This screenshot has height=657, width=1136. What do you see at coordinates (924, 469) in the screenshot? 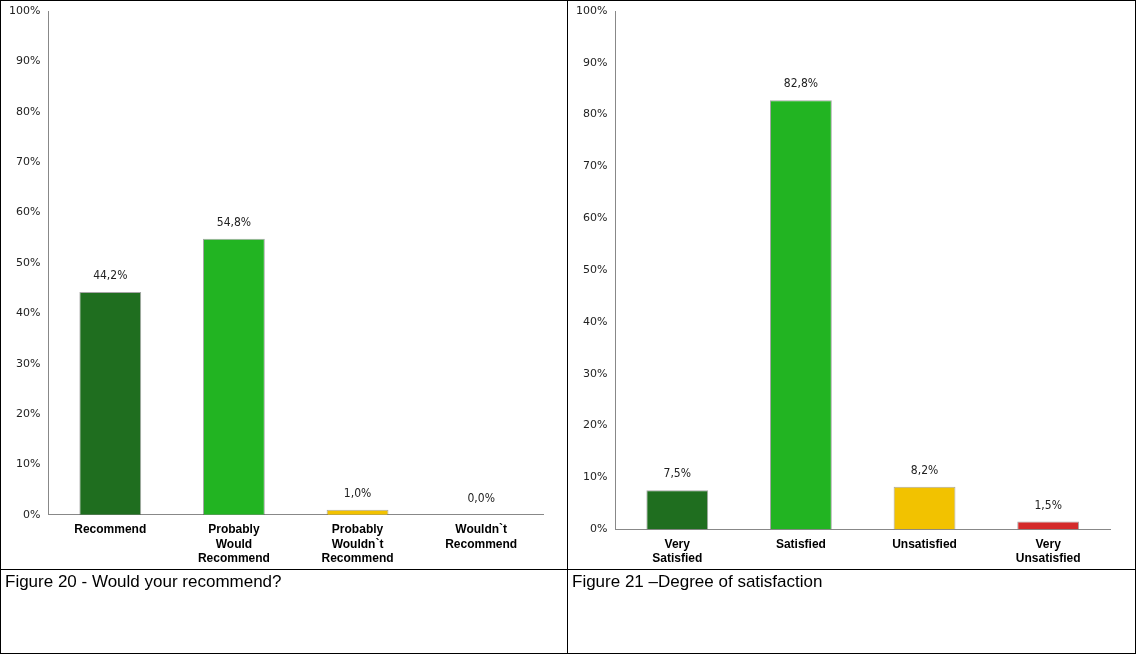
I see `data-label: 8,2%` at bounding box center [924, 469].